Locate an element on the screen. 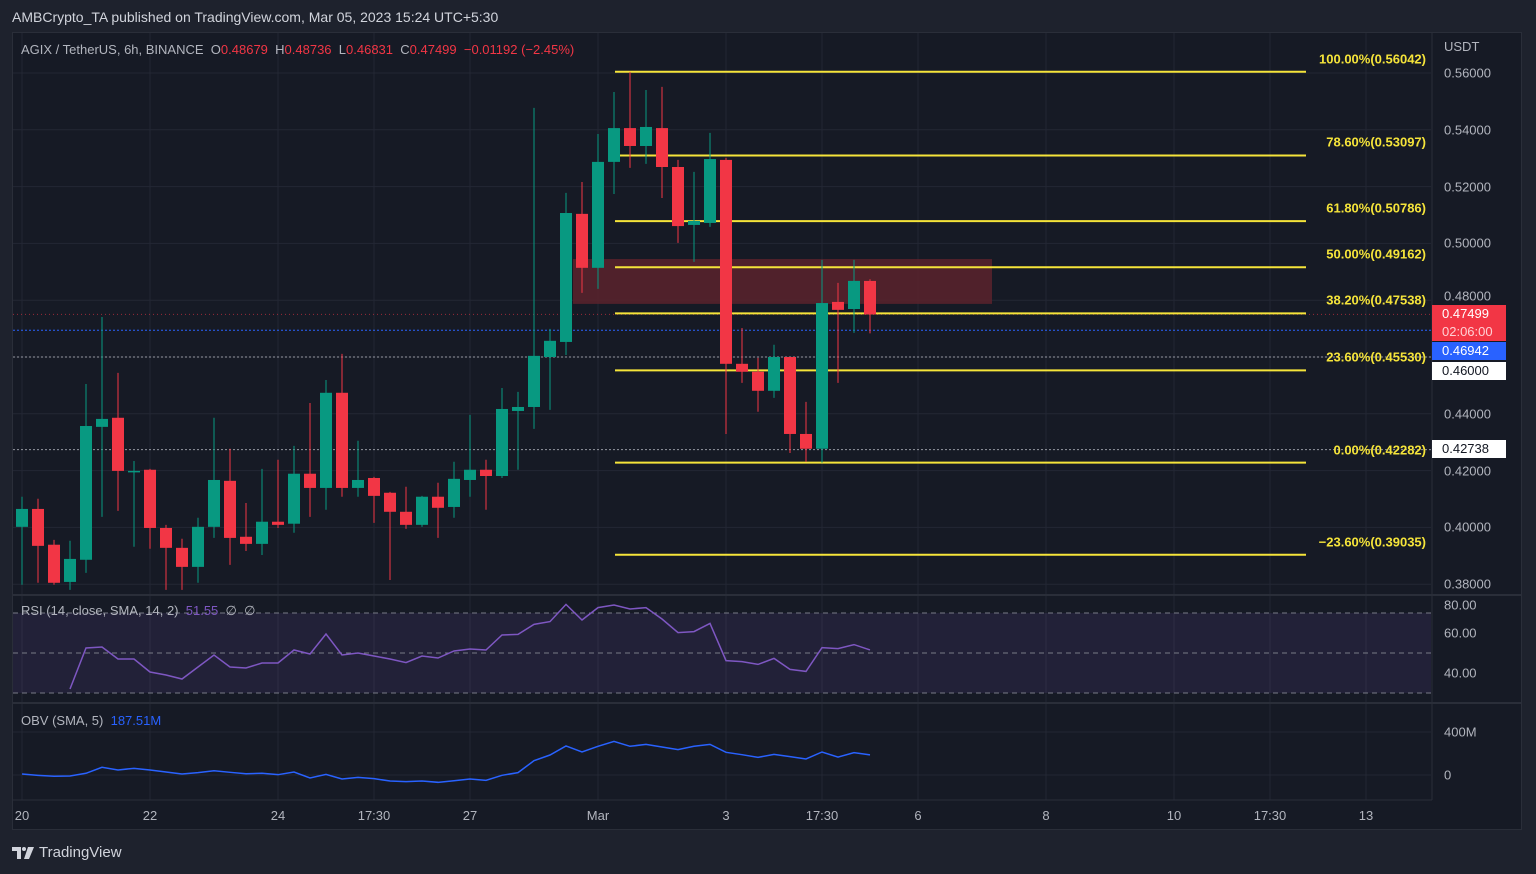 The height and width of the screenshot is (874, 1536). obv-axis-label: 400M is located at coordinates (1460, 732).